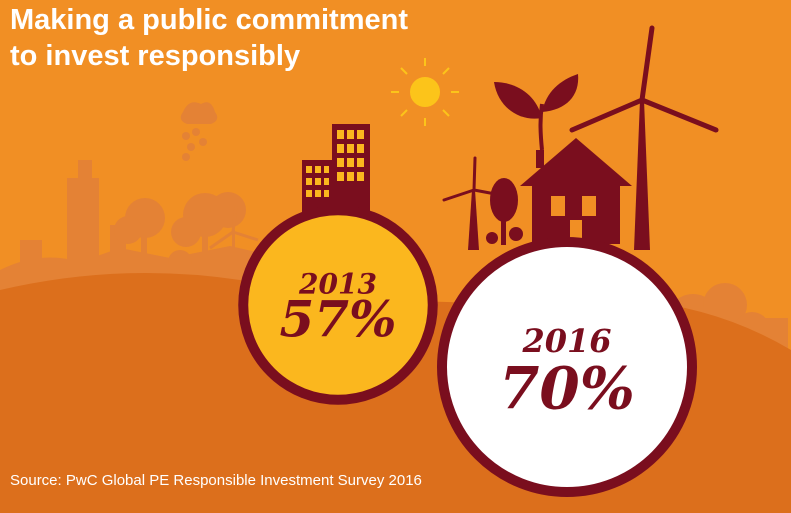  I want to click on bubble-2013, so click(338, 305).